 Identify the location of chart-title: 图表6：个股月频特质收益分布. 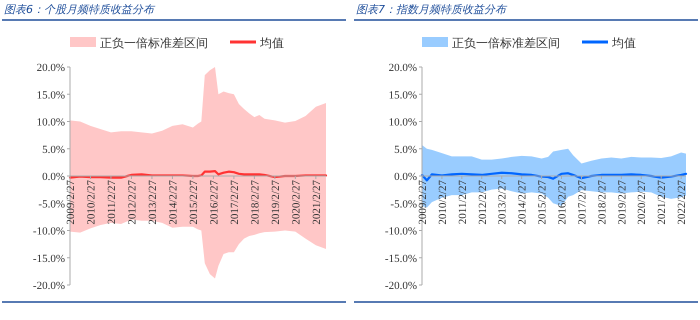
(80, 9).